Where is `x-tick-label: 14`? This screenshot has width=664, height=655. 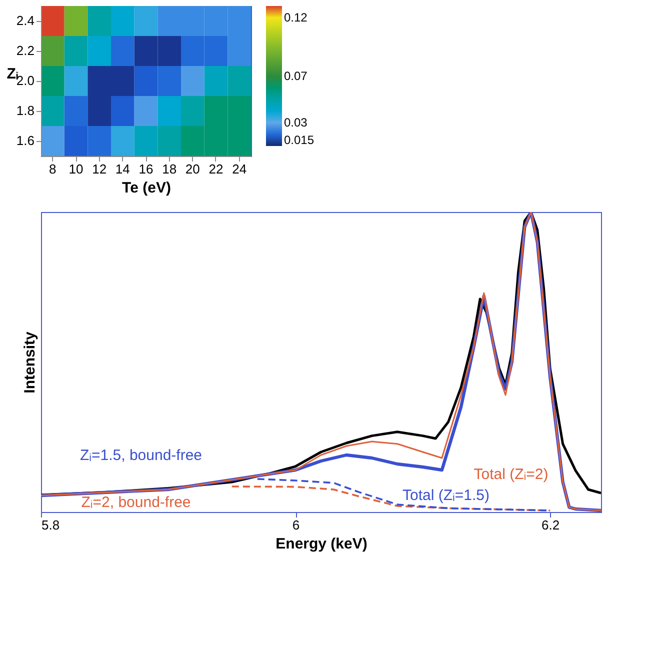 x-tick-label: 14 is located at coordinates (122, 169).